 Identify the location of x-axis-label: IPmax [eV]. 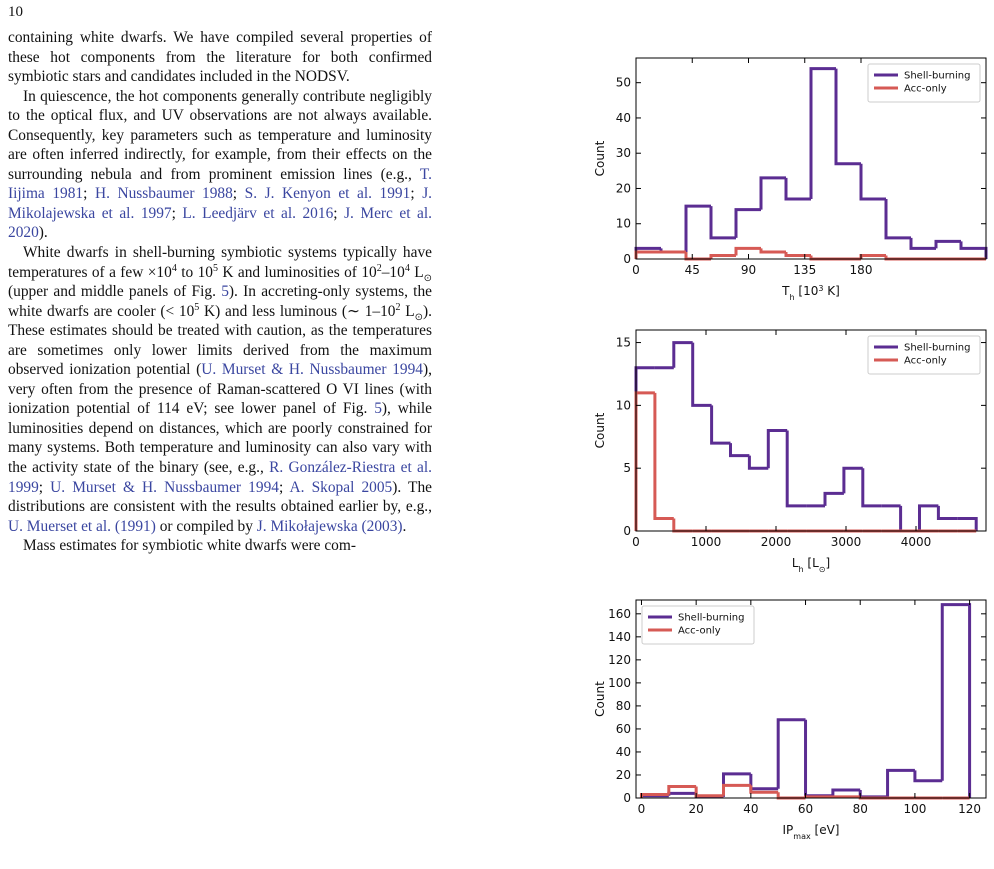
(811, 832).